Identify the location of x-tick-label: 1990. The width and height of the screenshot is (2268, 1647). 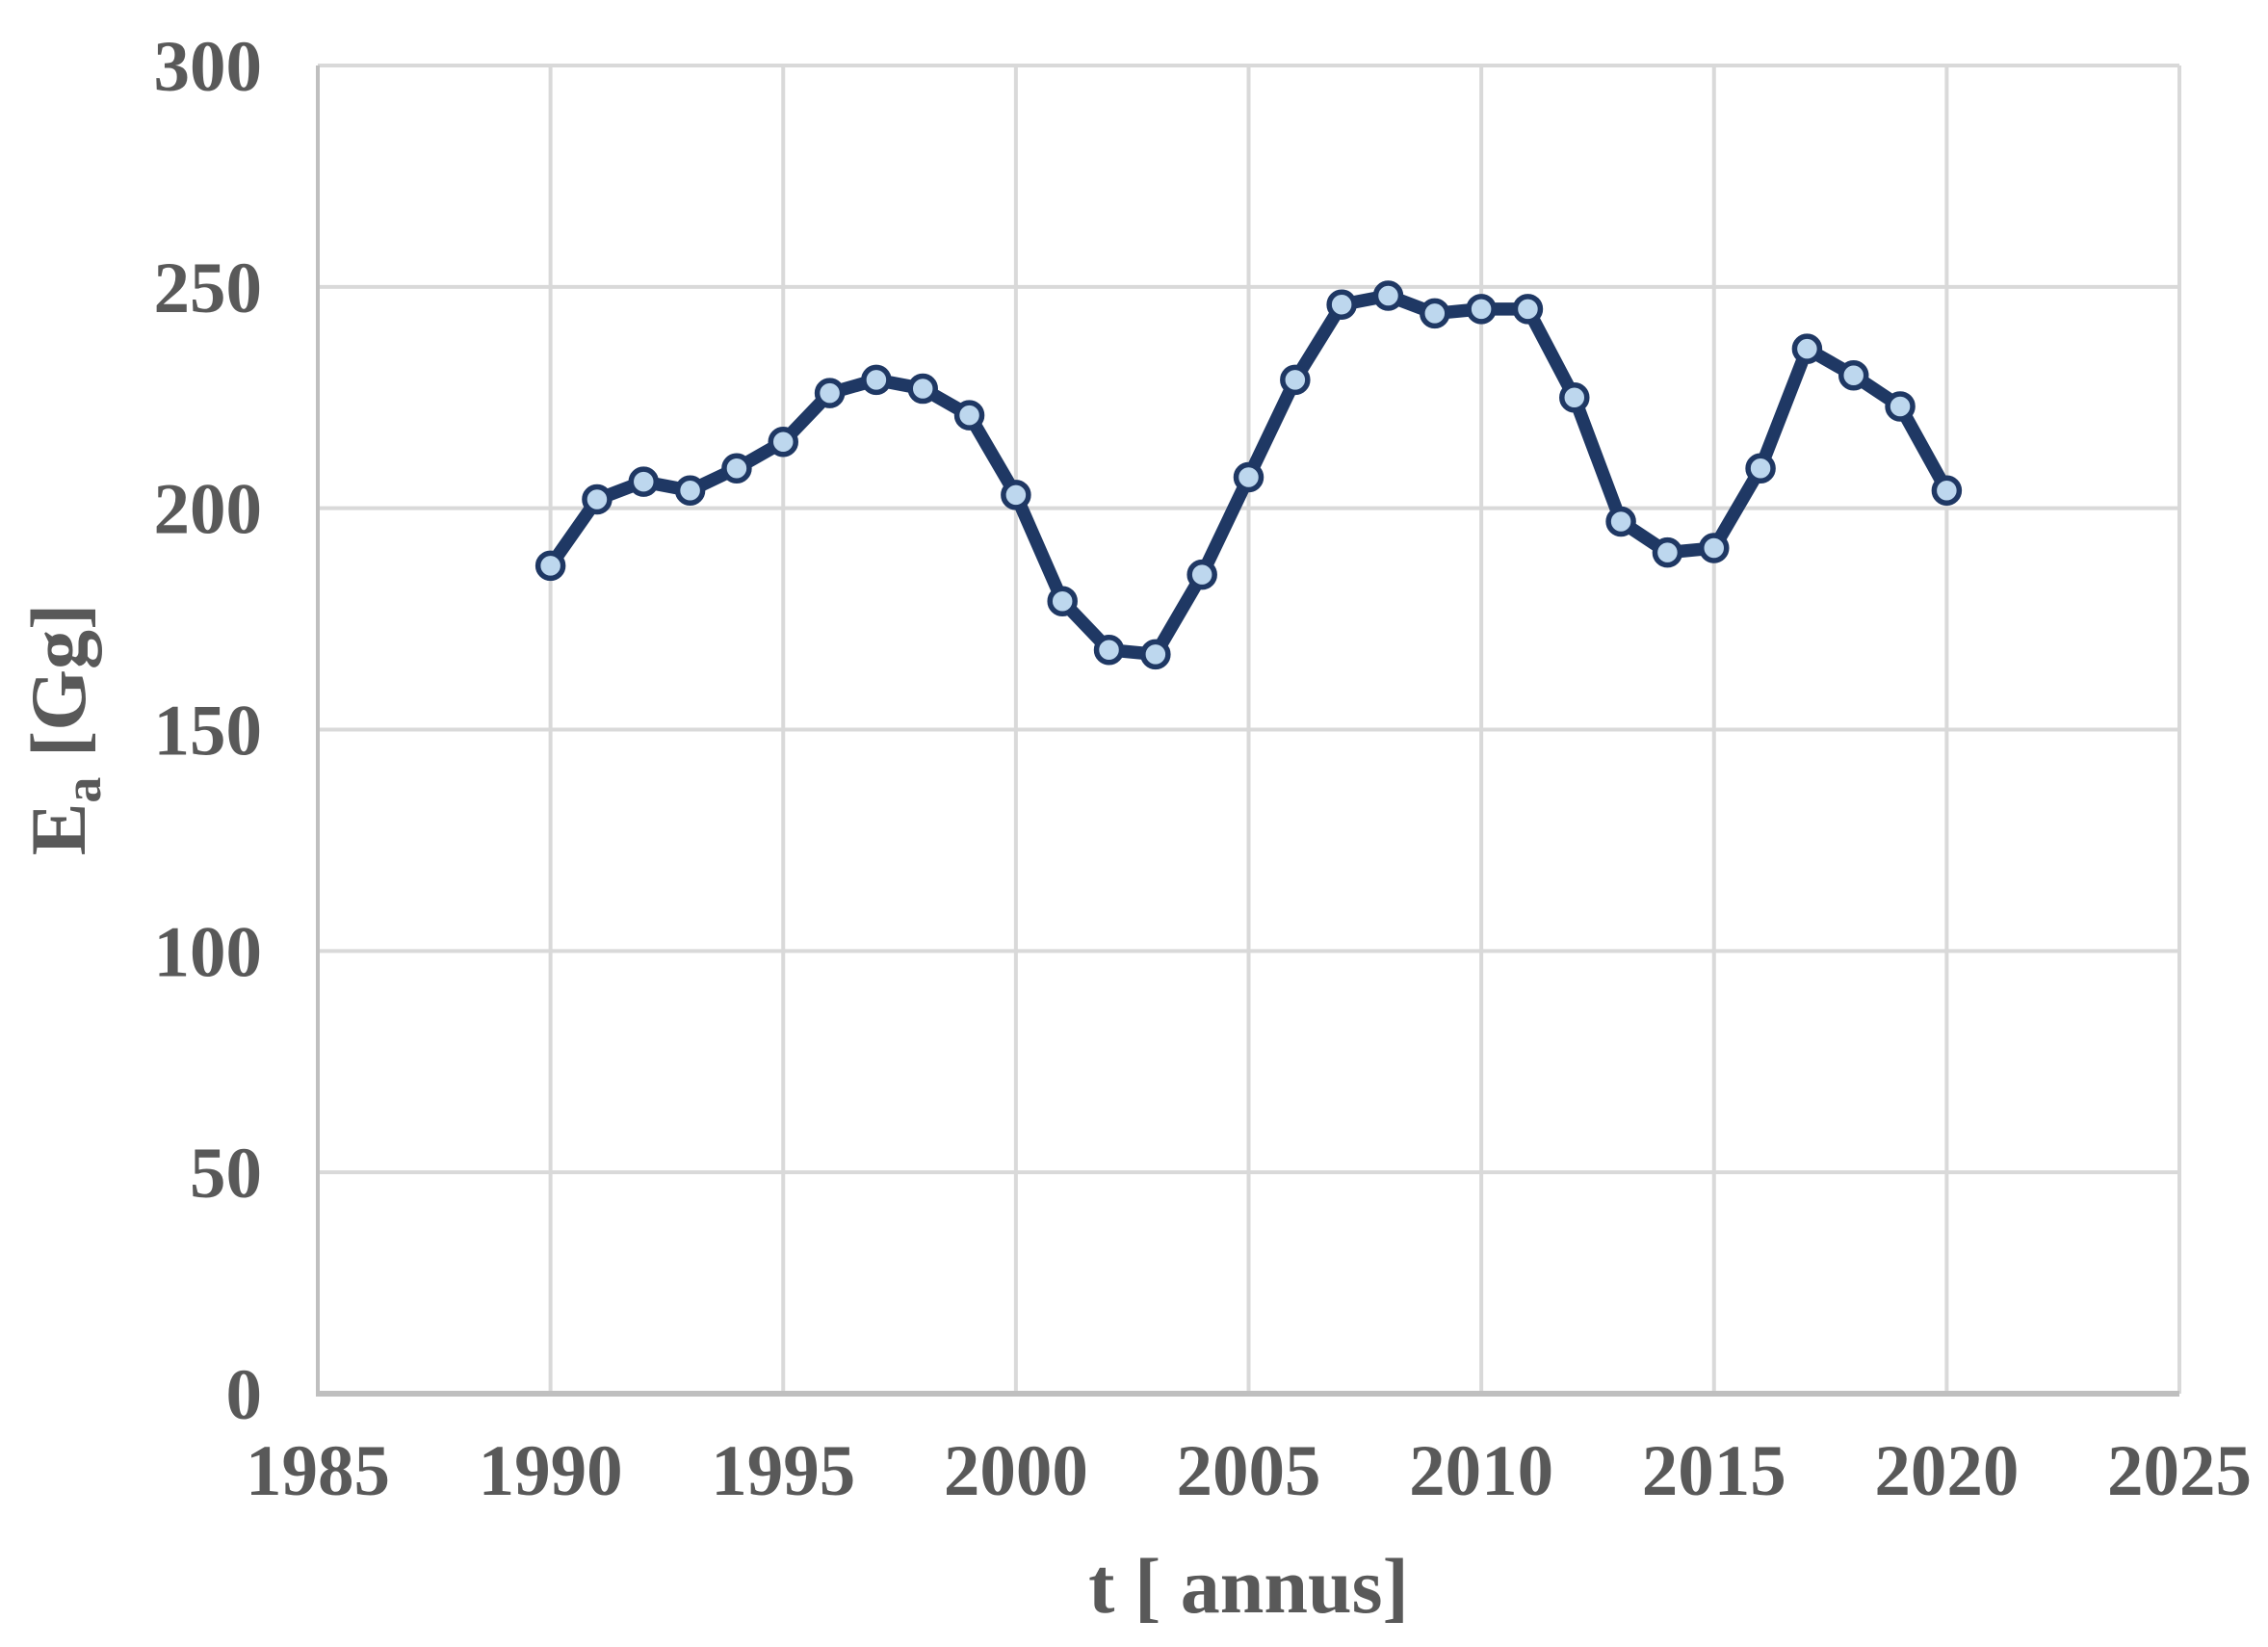
(551, 1471).